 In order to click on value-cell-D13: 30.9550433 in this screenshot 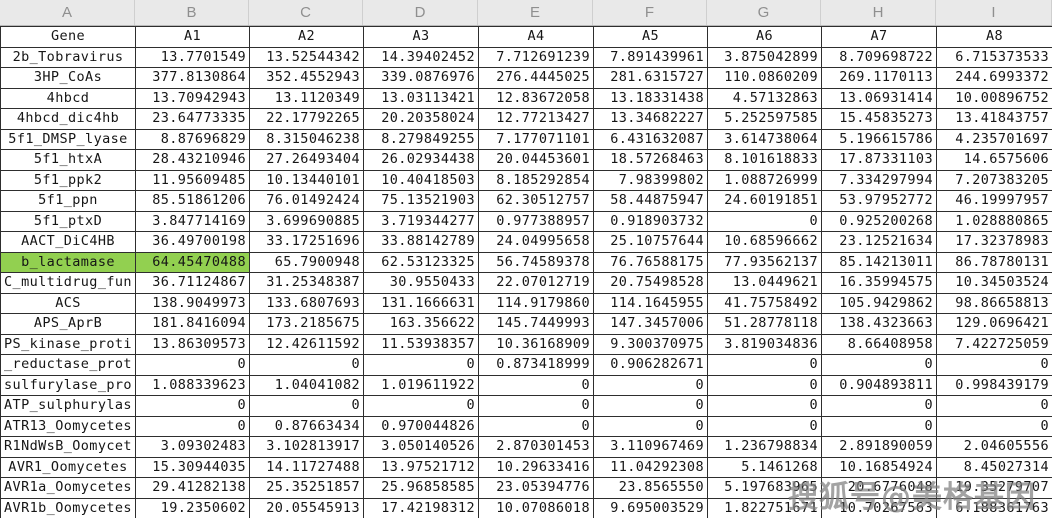, I will do `click(421, 283)`.